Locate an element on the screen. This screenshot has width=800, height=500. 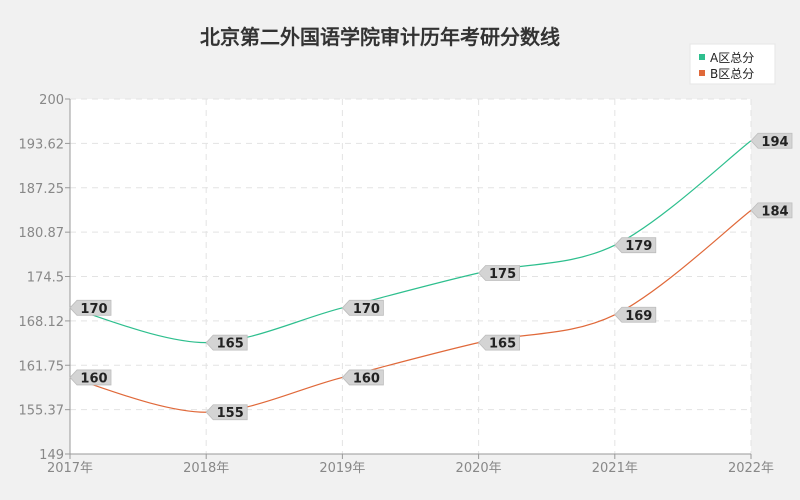
data-label: 175 is located at coordinates (499, 273).